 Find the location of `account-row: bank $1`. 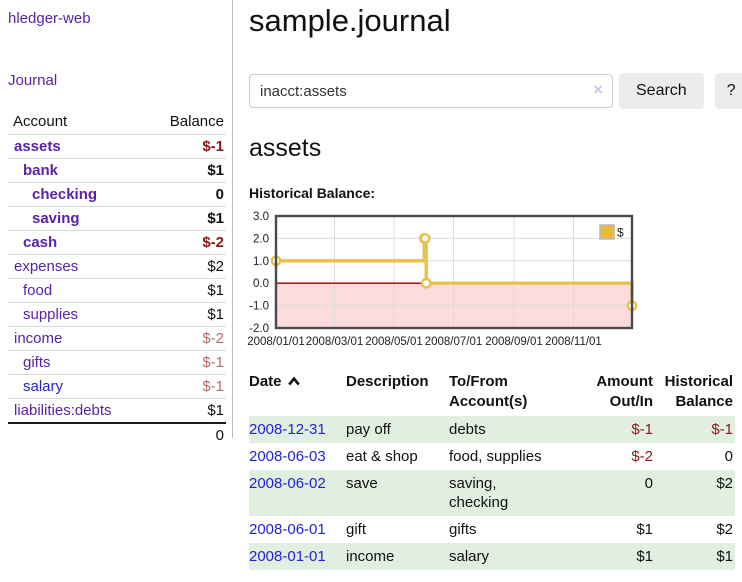

account-row: bank $1 is located at coordinates (117, 170).